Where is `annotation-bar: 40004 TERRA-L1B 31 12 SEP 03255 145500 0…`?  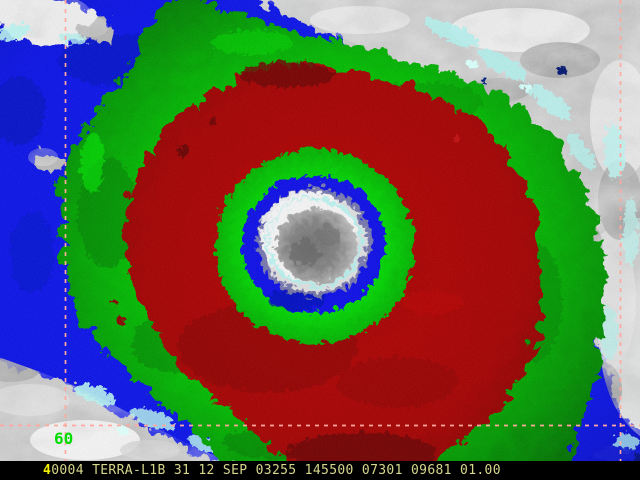 annotation-bar: 40004 TERRA-L1B 31 12 SEP 03255 145500 0… is located at coordinates (320, 470).